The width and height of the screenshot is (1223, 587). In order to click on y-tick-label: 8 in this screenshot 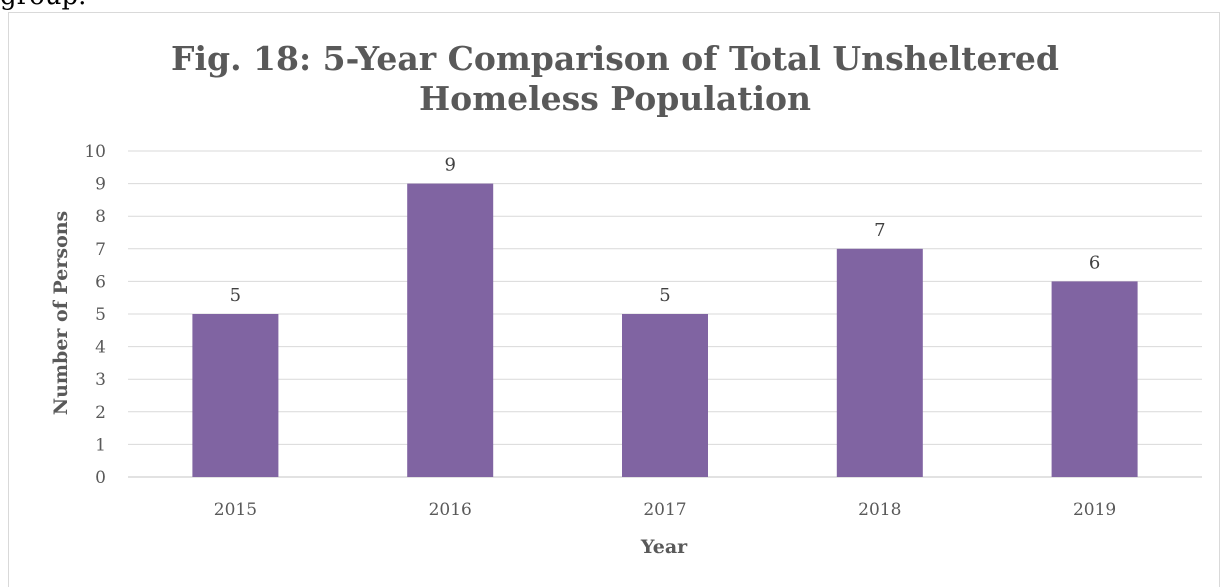, I will do `click(100, 217)`.